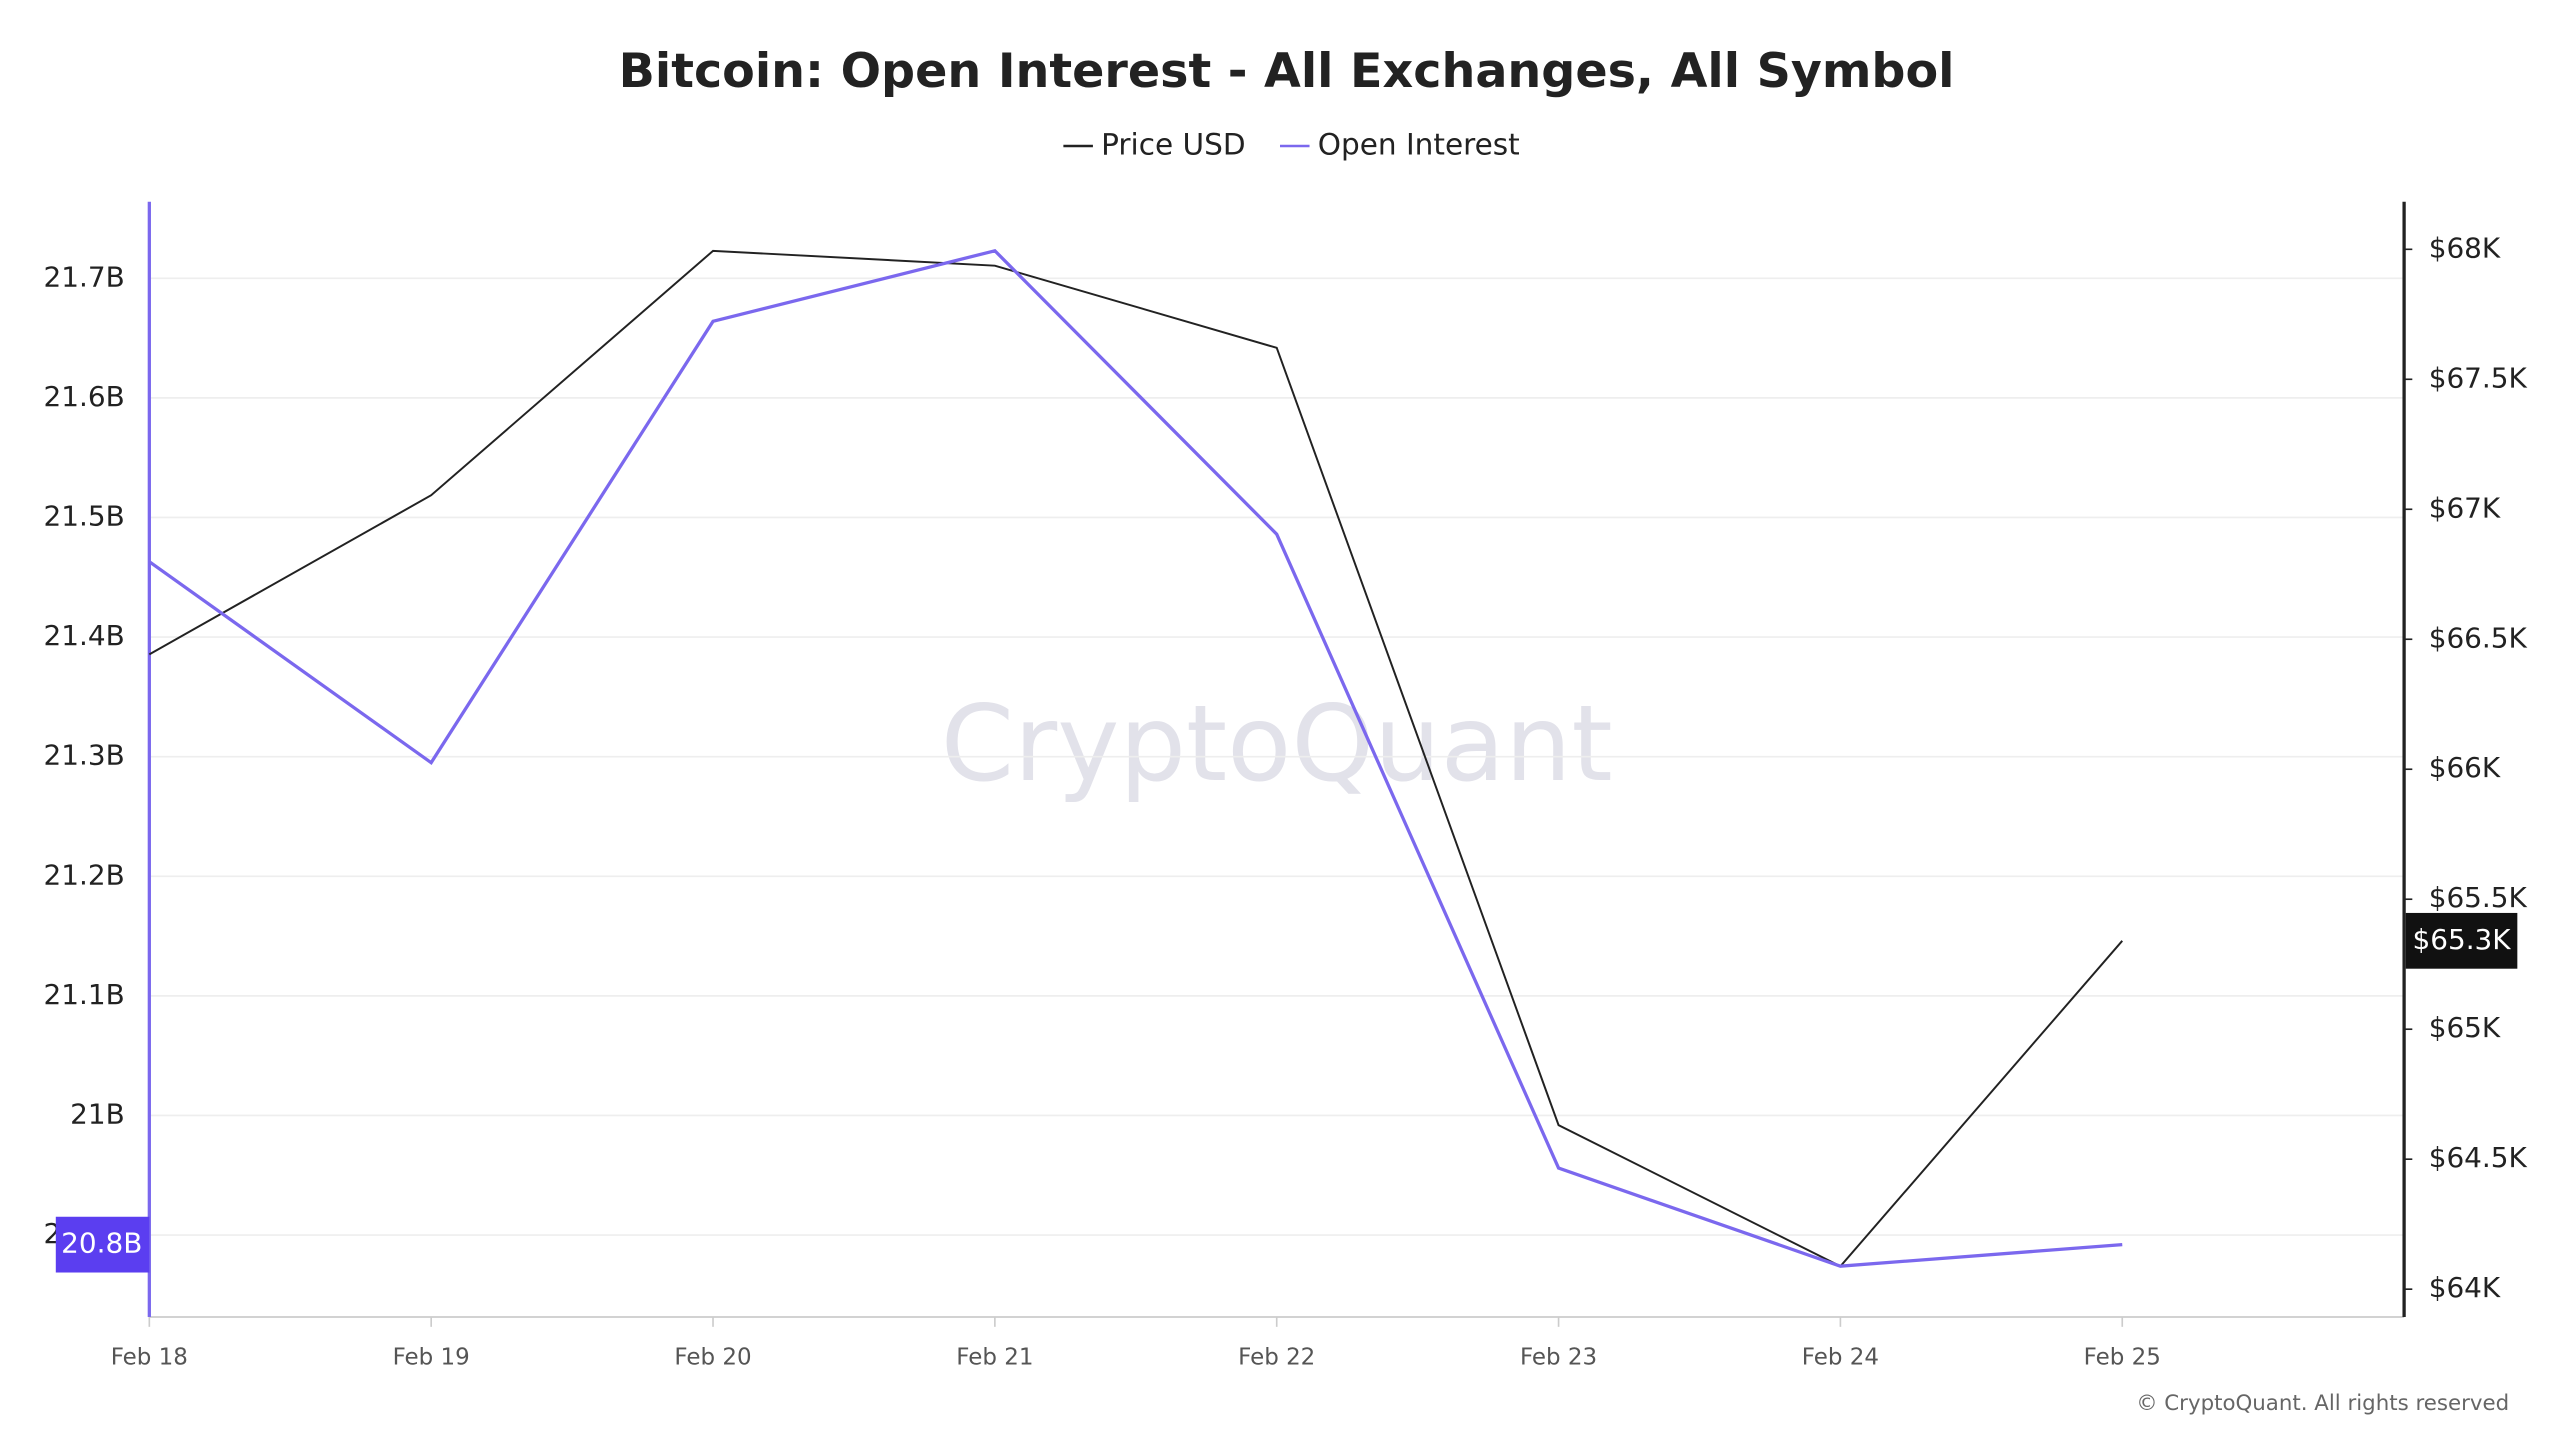  What do you see at coordinates (1558, 1357) in the screenshot?
I see `x-tick-label: Feb 23` at bounding box center [1558, 1357].